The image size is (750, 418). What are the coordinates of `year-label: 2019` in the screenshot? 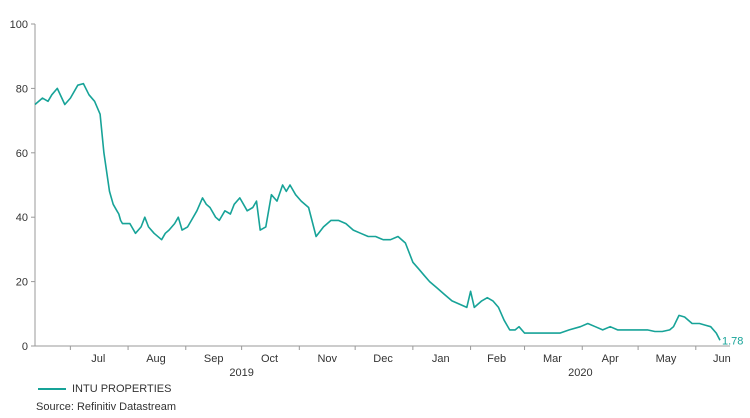 It's located at (241, 373).